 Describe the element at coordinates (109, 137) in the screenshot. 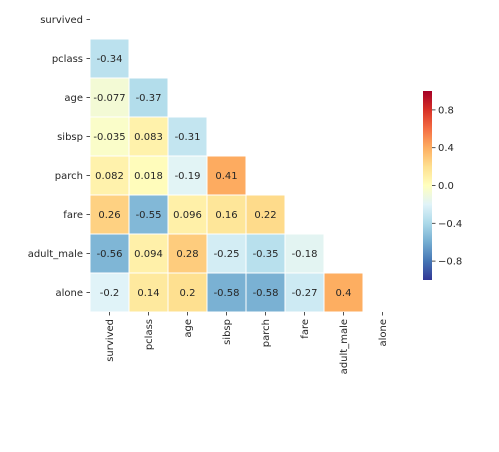

I see `cell-value-label: -0.035` at that location.